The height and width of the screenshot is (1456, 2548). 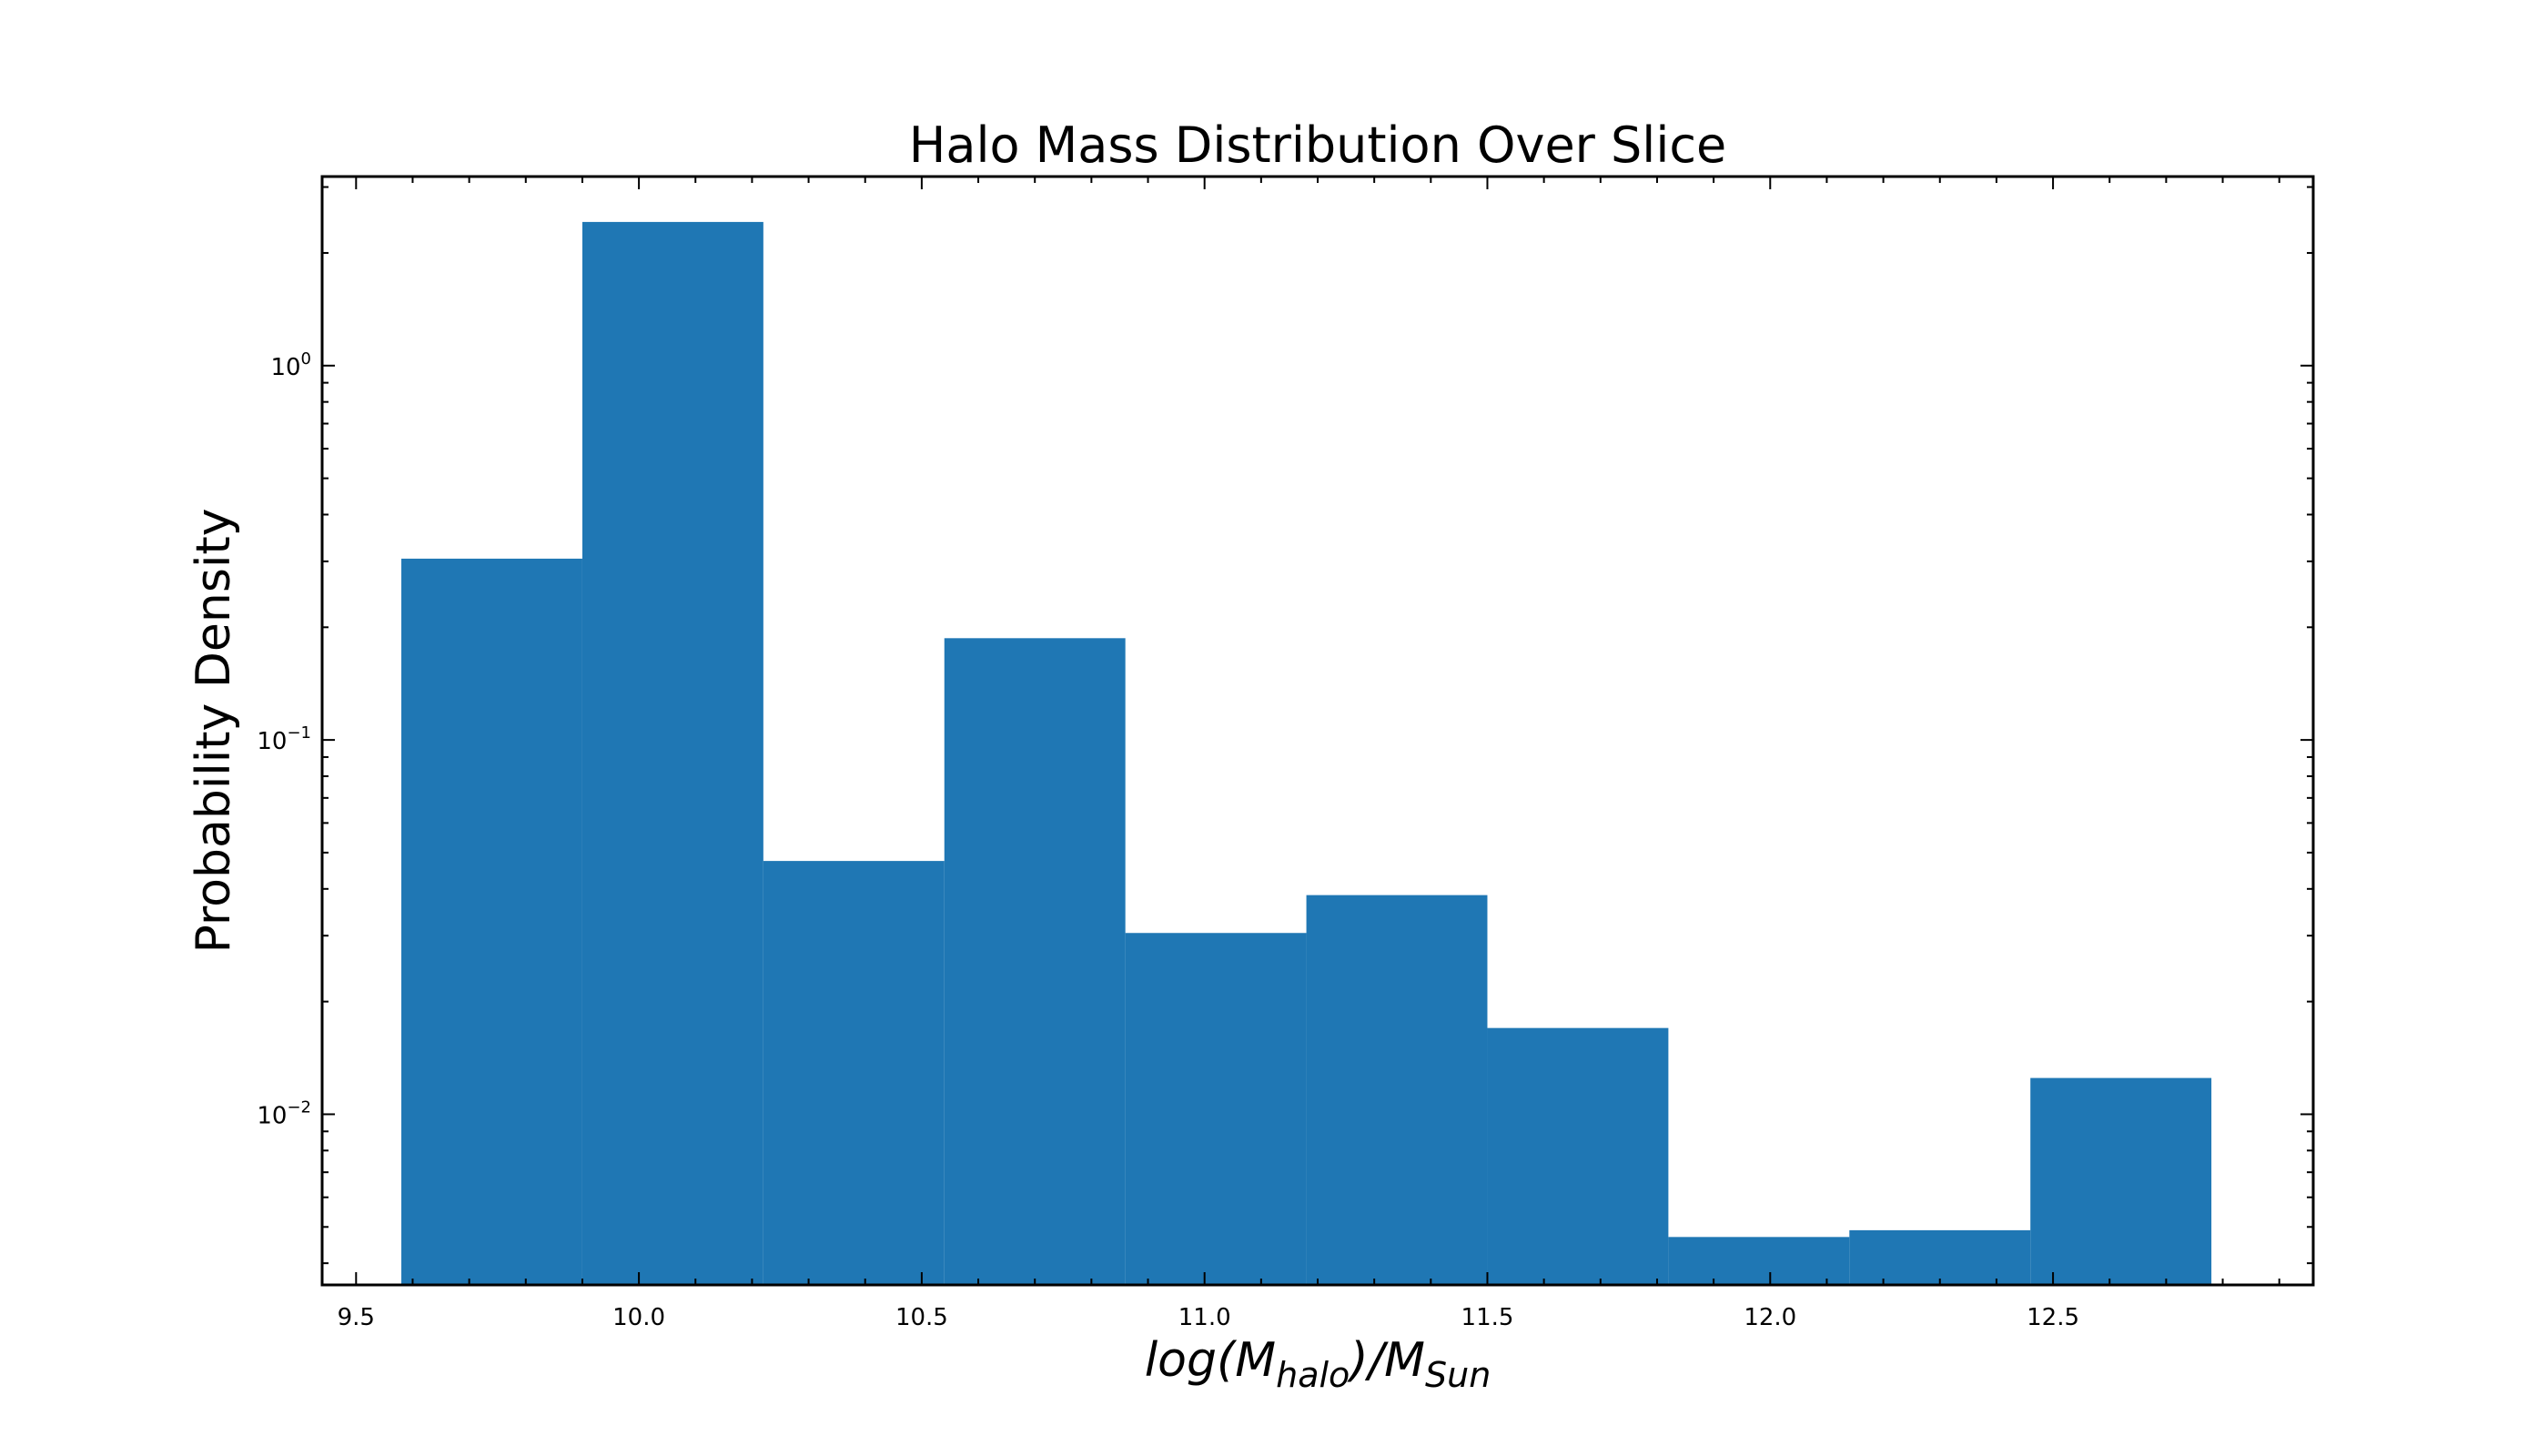 What do you see at coordinates (284, 739) in the screenshot?
I see `y-tick-label: 10⁻¹` at bounding box center [284, 739].